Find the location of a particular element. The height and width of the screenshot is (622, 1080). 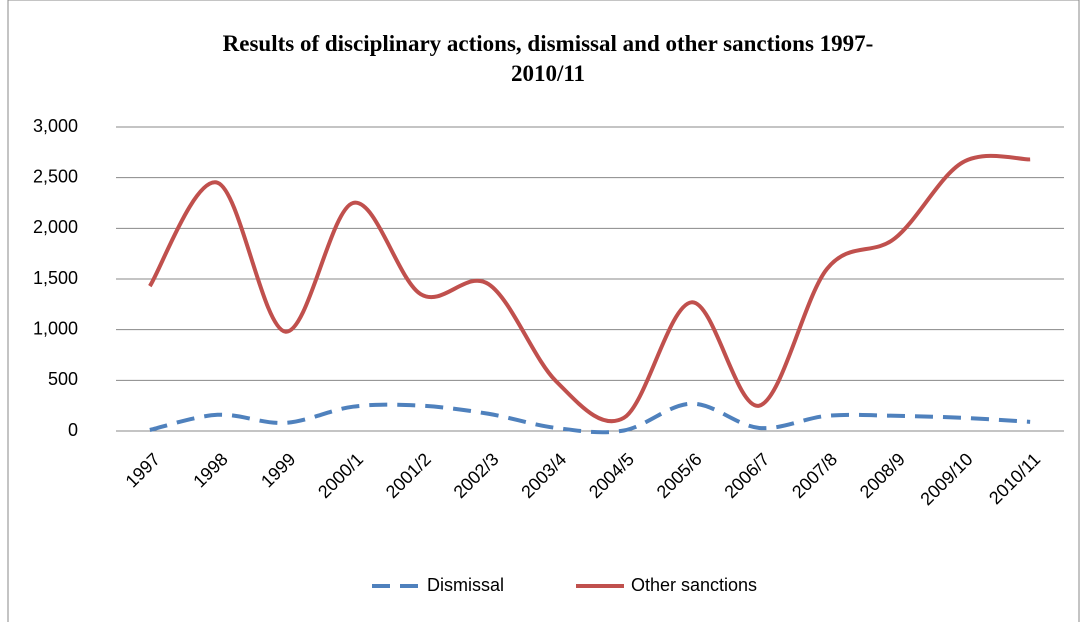

x-tick-label: 2010/11 is located at coordinates (1014, 478).